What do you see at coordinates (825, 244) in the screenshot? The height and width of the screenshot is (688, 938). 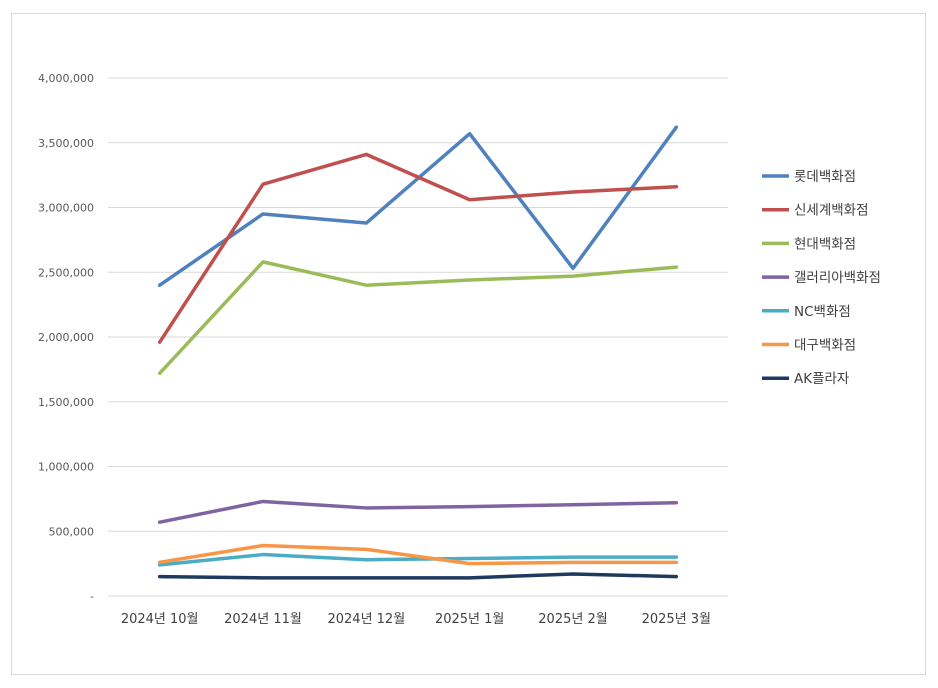 I see `legend-label: 현대백화점` at bounding box center [825, 244].